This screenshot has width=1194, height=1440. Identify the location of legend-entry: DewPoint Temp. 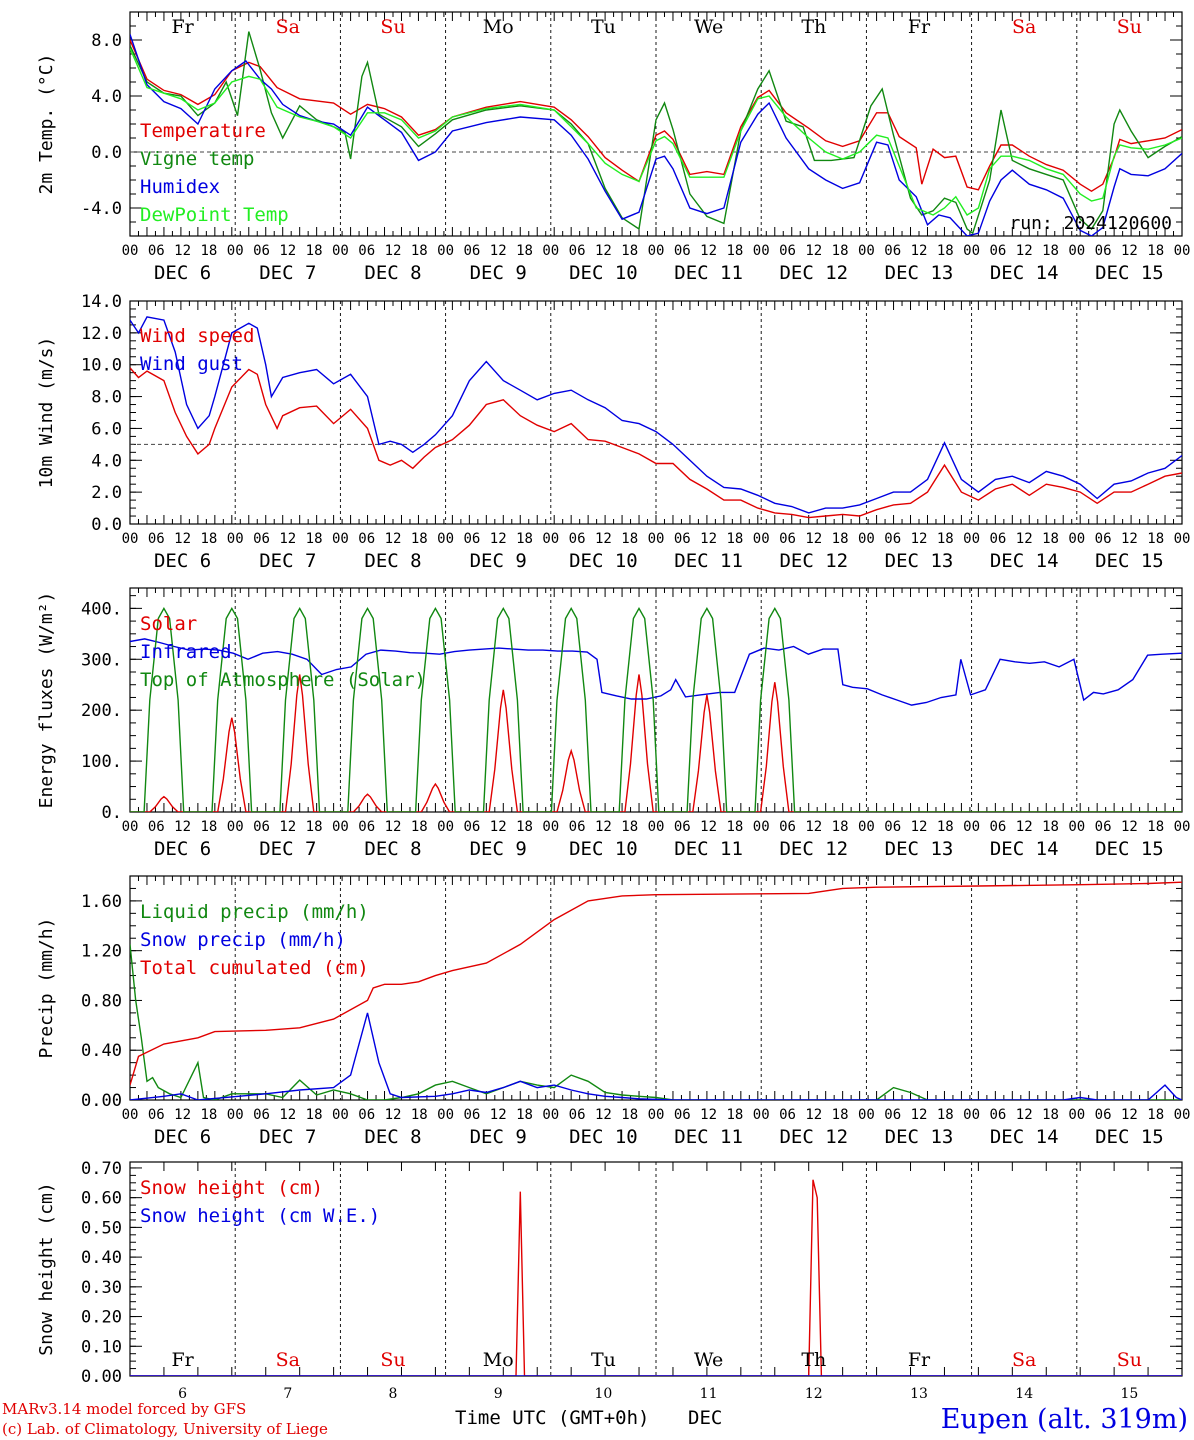
(214, 215).